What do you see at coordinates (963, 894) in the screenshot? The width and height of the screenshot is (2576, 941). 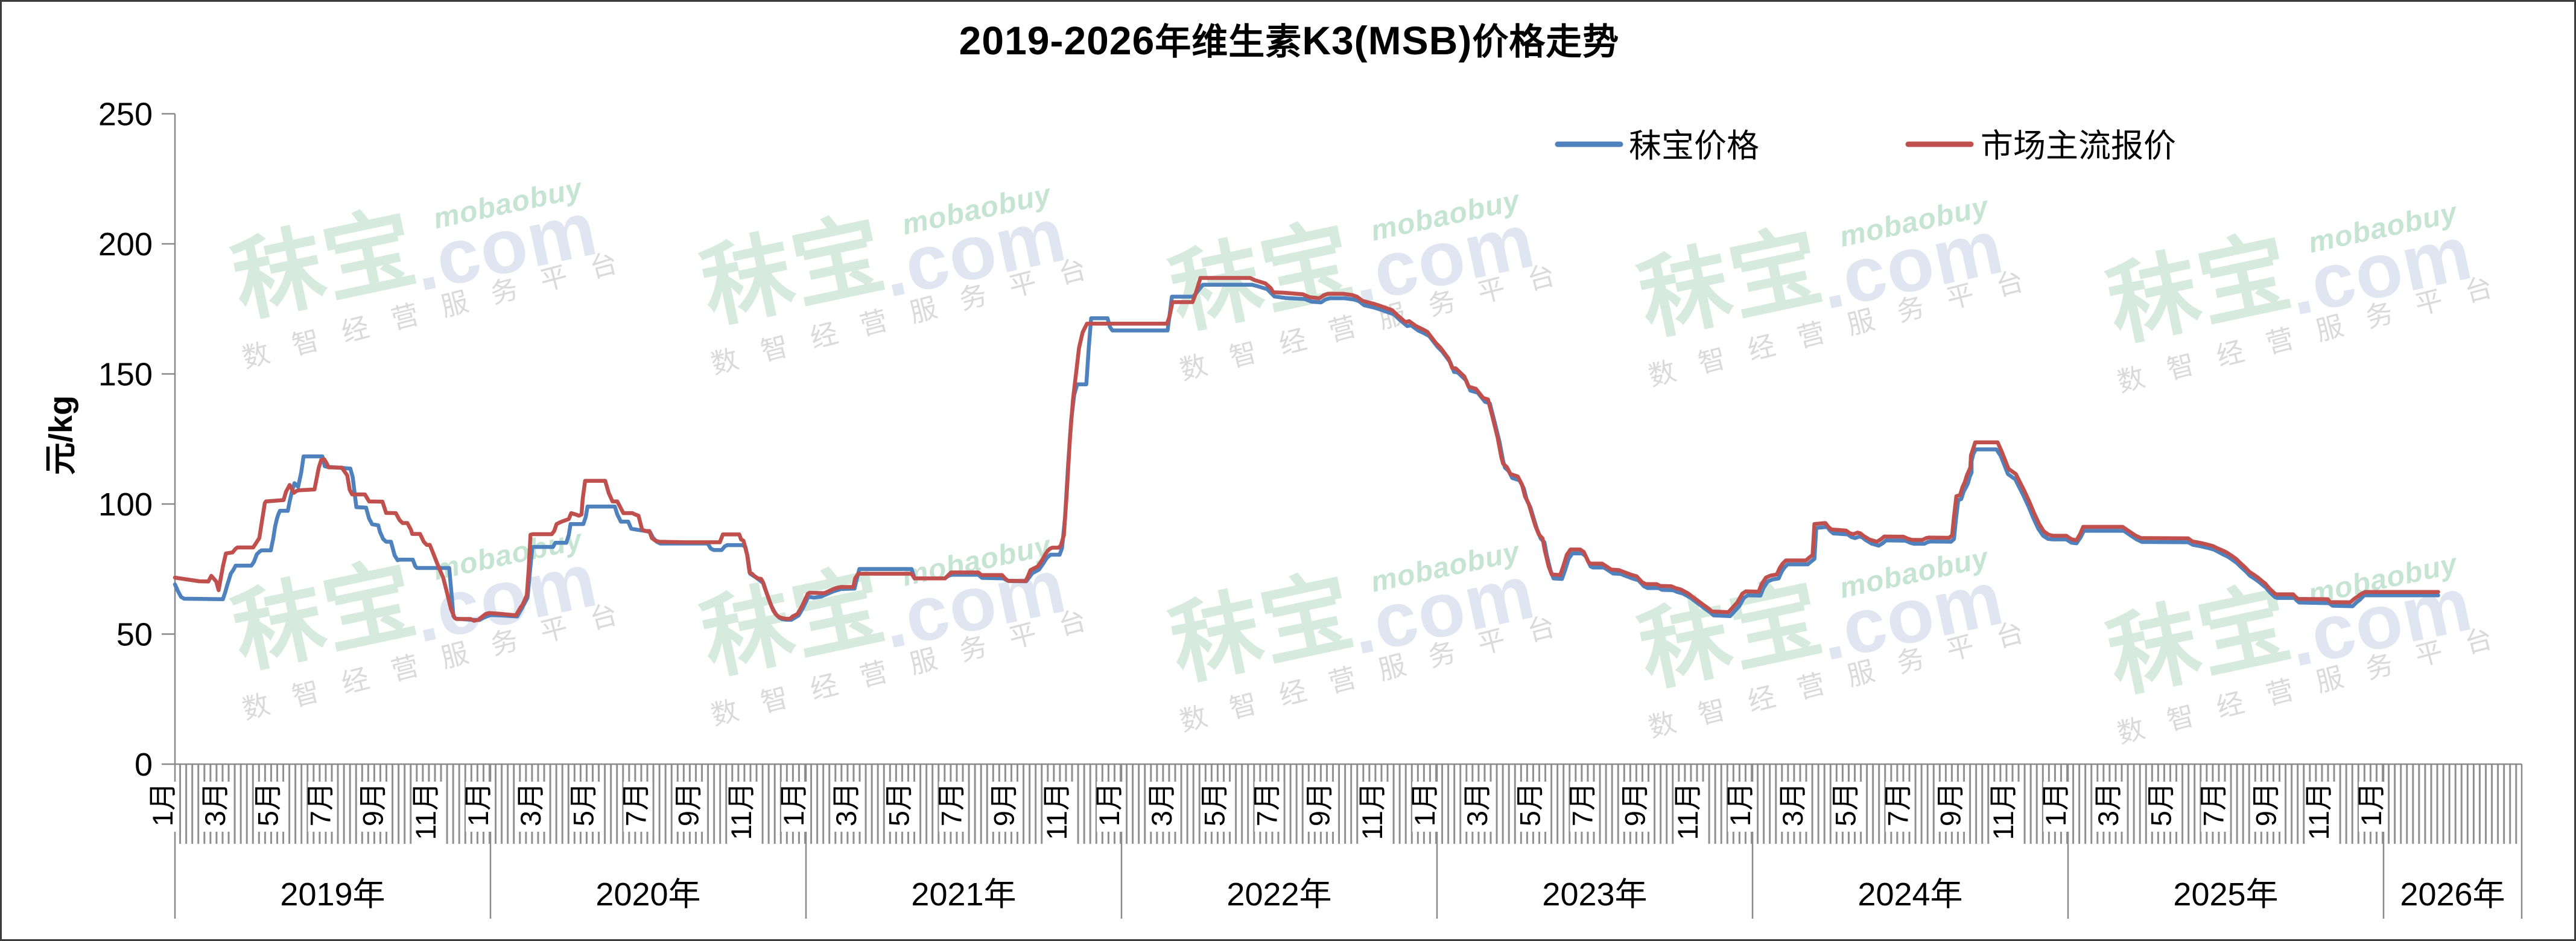 I see `svg-text: 2021年` at bounding box center [963, 894].